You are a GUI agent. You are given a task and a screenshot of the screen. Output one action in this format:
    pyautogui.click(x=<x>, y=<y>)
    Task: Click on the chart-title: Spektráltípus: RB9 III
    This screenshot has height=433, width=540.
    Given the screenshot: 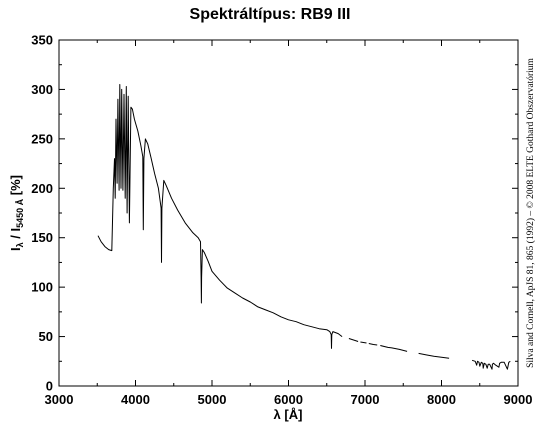 What is the action you would take?
    pyautogui.click(x=270, y=14)
    